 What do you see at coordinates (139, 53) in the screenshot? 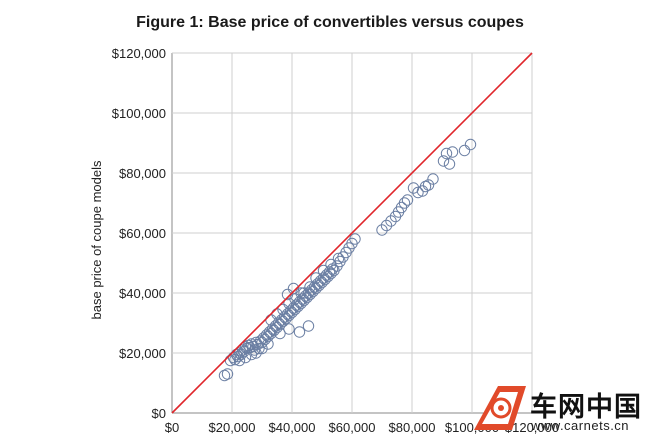
I see `y-tick-label: $120,000` at bounding box center [139, 53].